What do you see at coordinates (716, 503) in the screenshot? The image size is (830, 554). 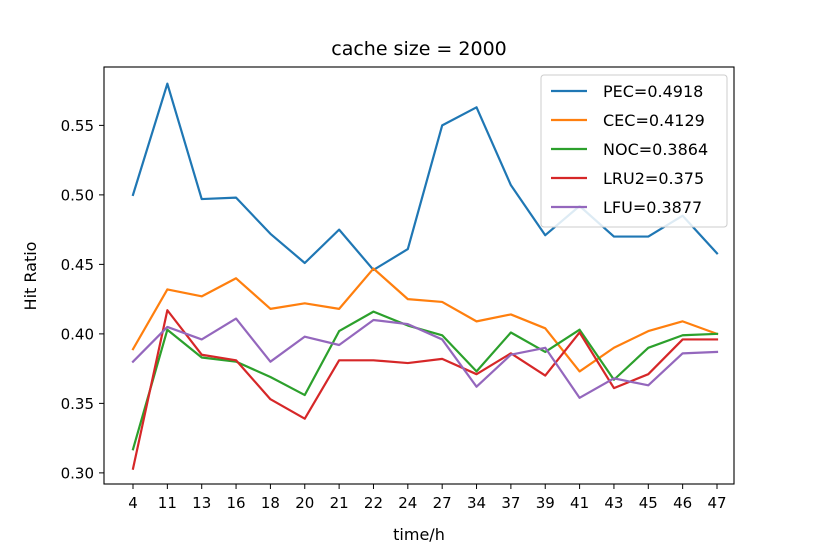 I see `x-tick-label: 47` at bounding box center [716, 503].